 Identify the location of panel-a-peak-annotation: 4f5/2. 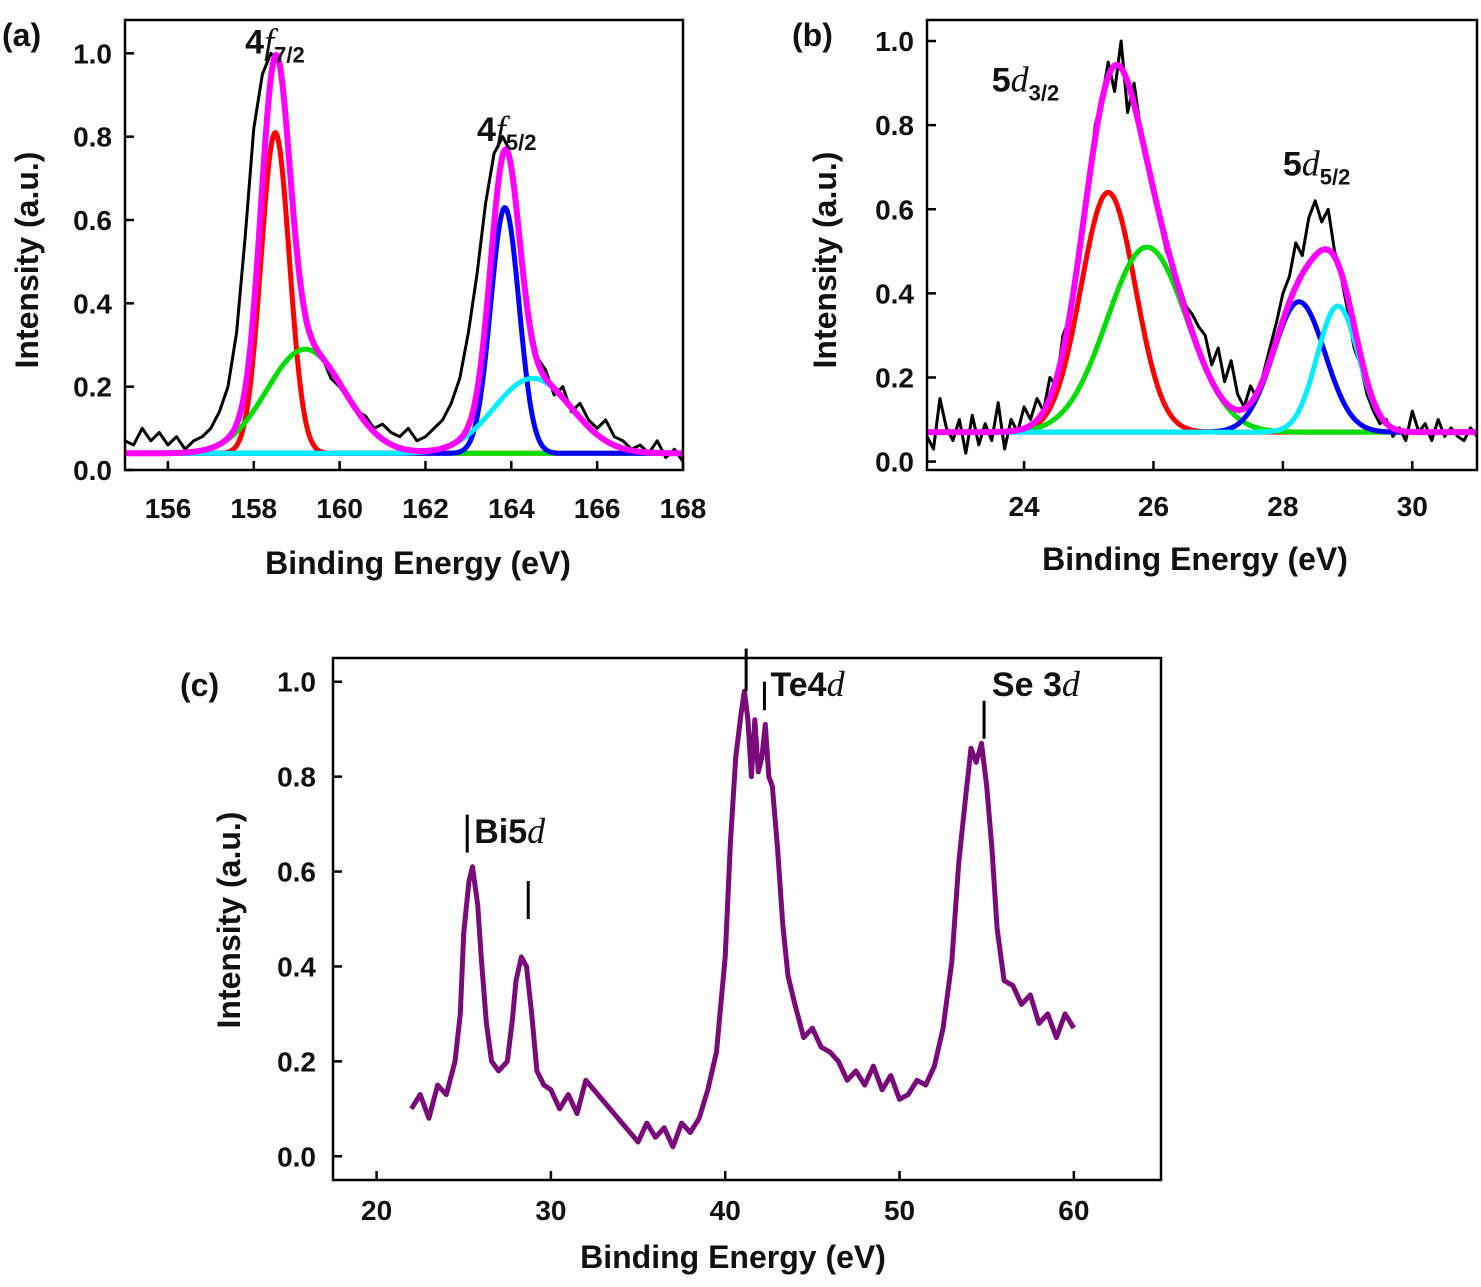
(507, 132).